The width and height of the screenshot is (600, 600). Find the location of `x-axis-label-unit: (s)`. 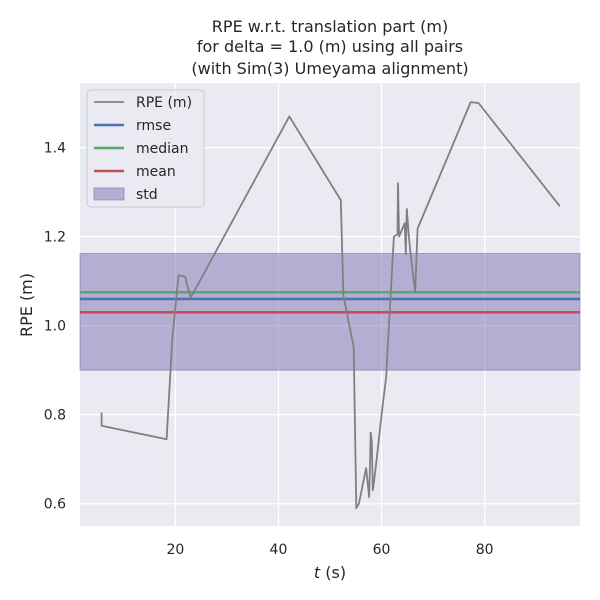

x-axis-label-unit: (s) is located at coordinates (333, 572).